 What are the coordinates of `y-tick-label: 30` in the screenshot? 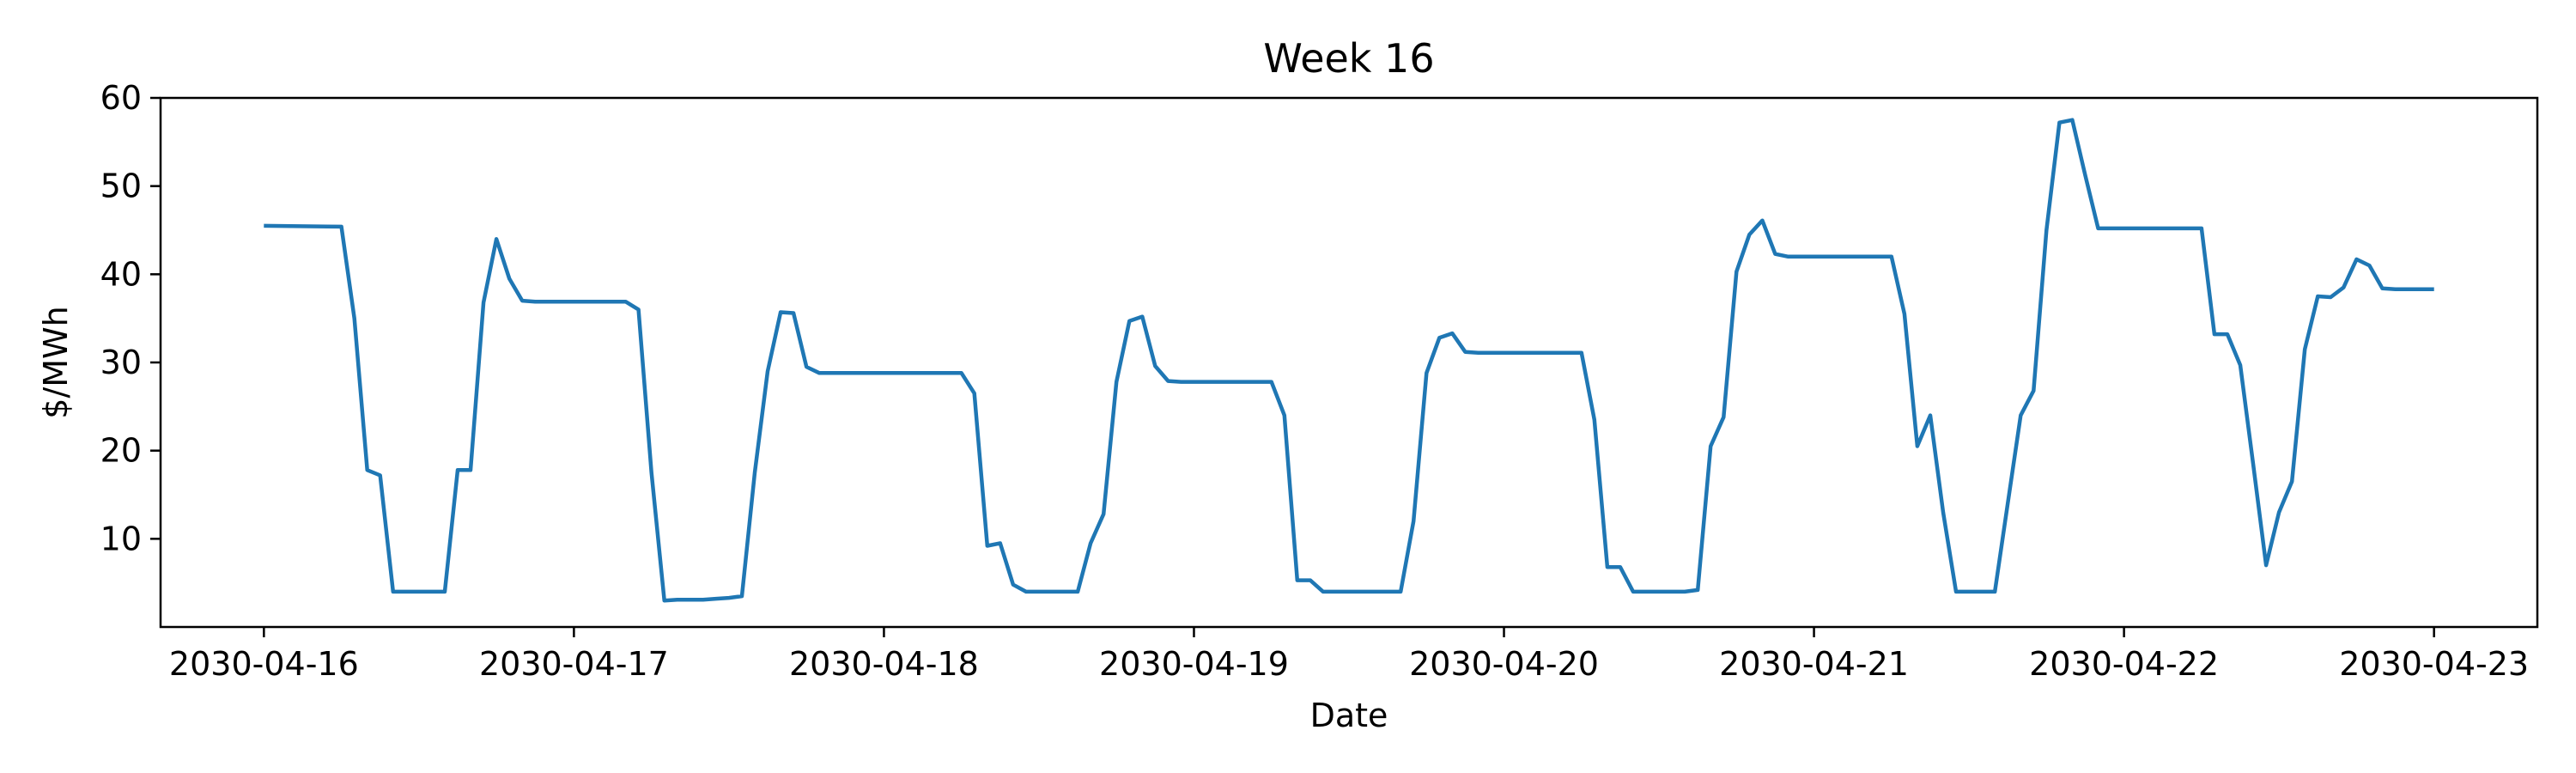 It's located at (121, 362).